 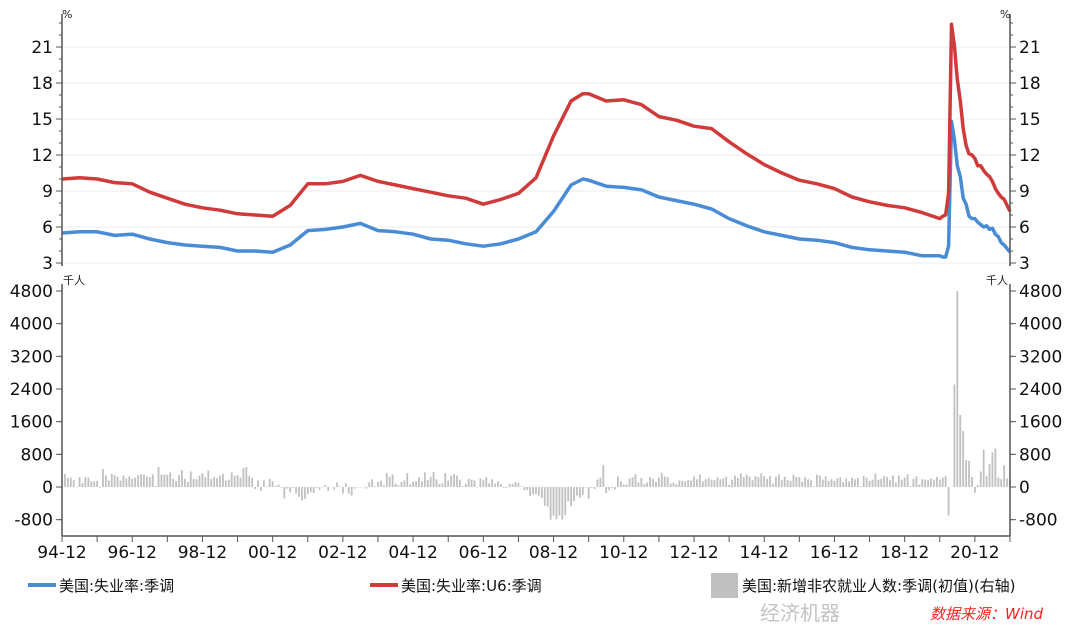 What do you see at coordinates (1005, 14) in the screenshot?
I see `top-right-unit: %` at bounding box center [1005, 14].